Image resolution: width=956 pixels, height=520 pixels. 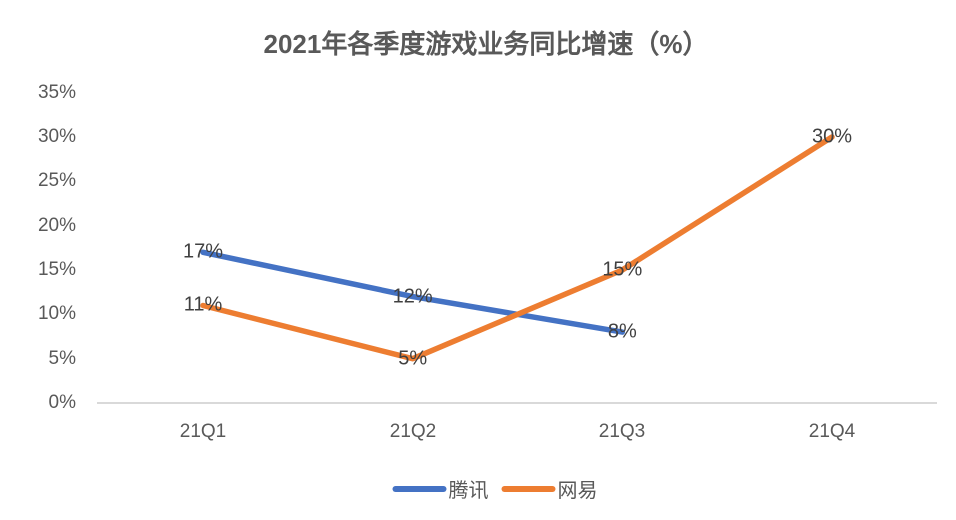 What do you see at coordinates (203, 431) in the screenshot?
I see `x-axis-category-label: 21Q1` at bounding box center [203, 431].